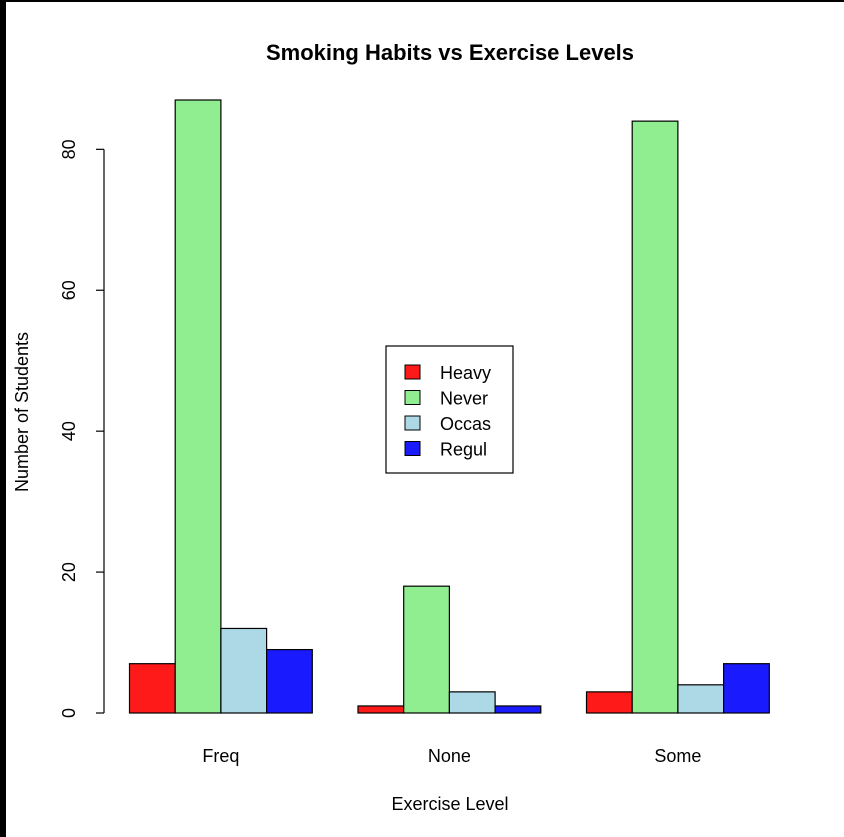 The image size is (844, 837). What do you see at coordinates (518, 709) in the screenshot?
I see `bar-none-regul` at bounding box center [518, 709].